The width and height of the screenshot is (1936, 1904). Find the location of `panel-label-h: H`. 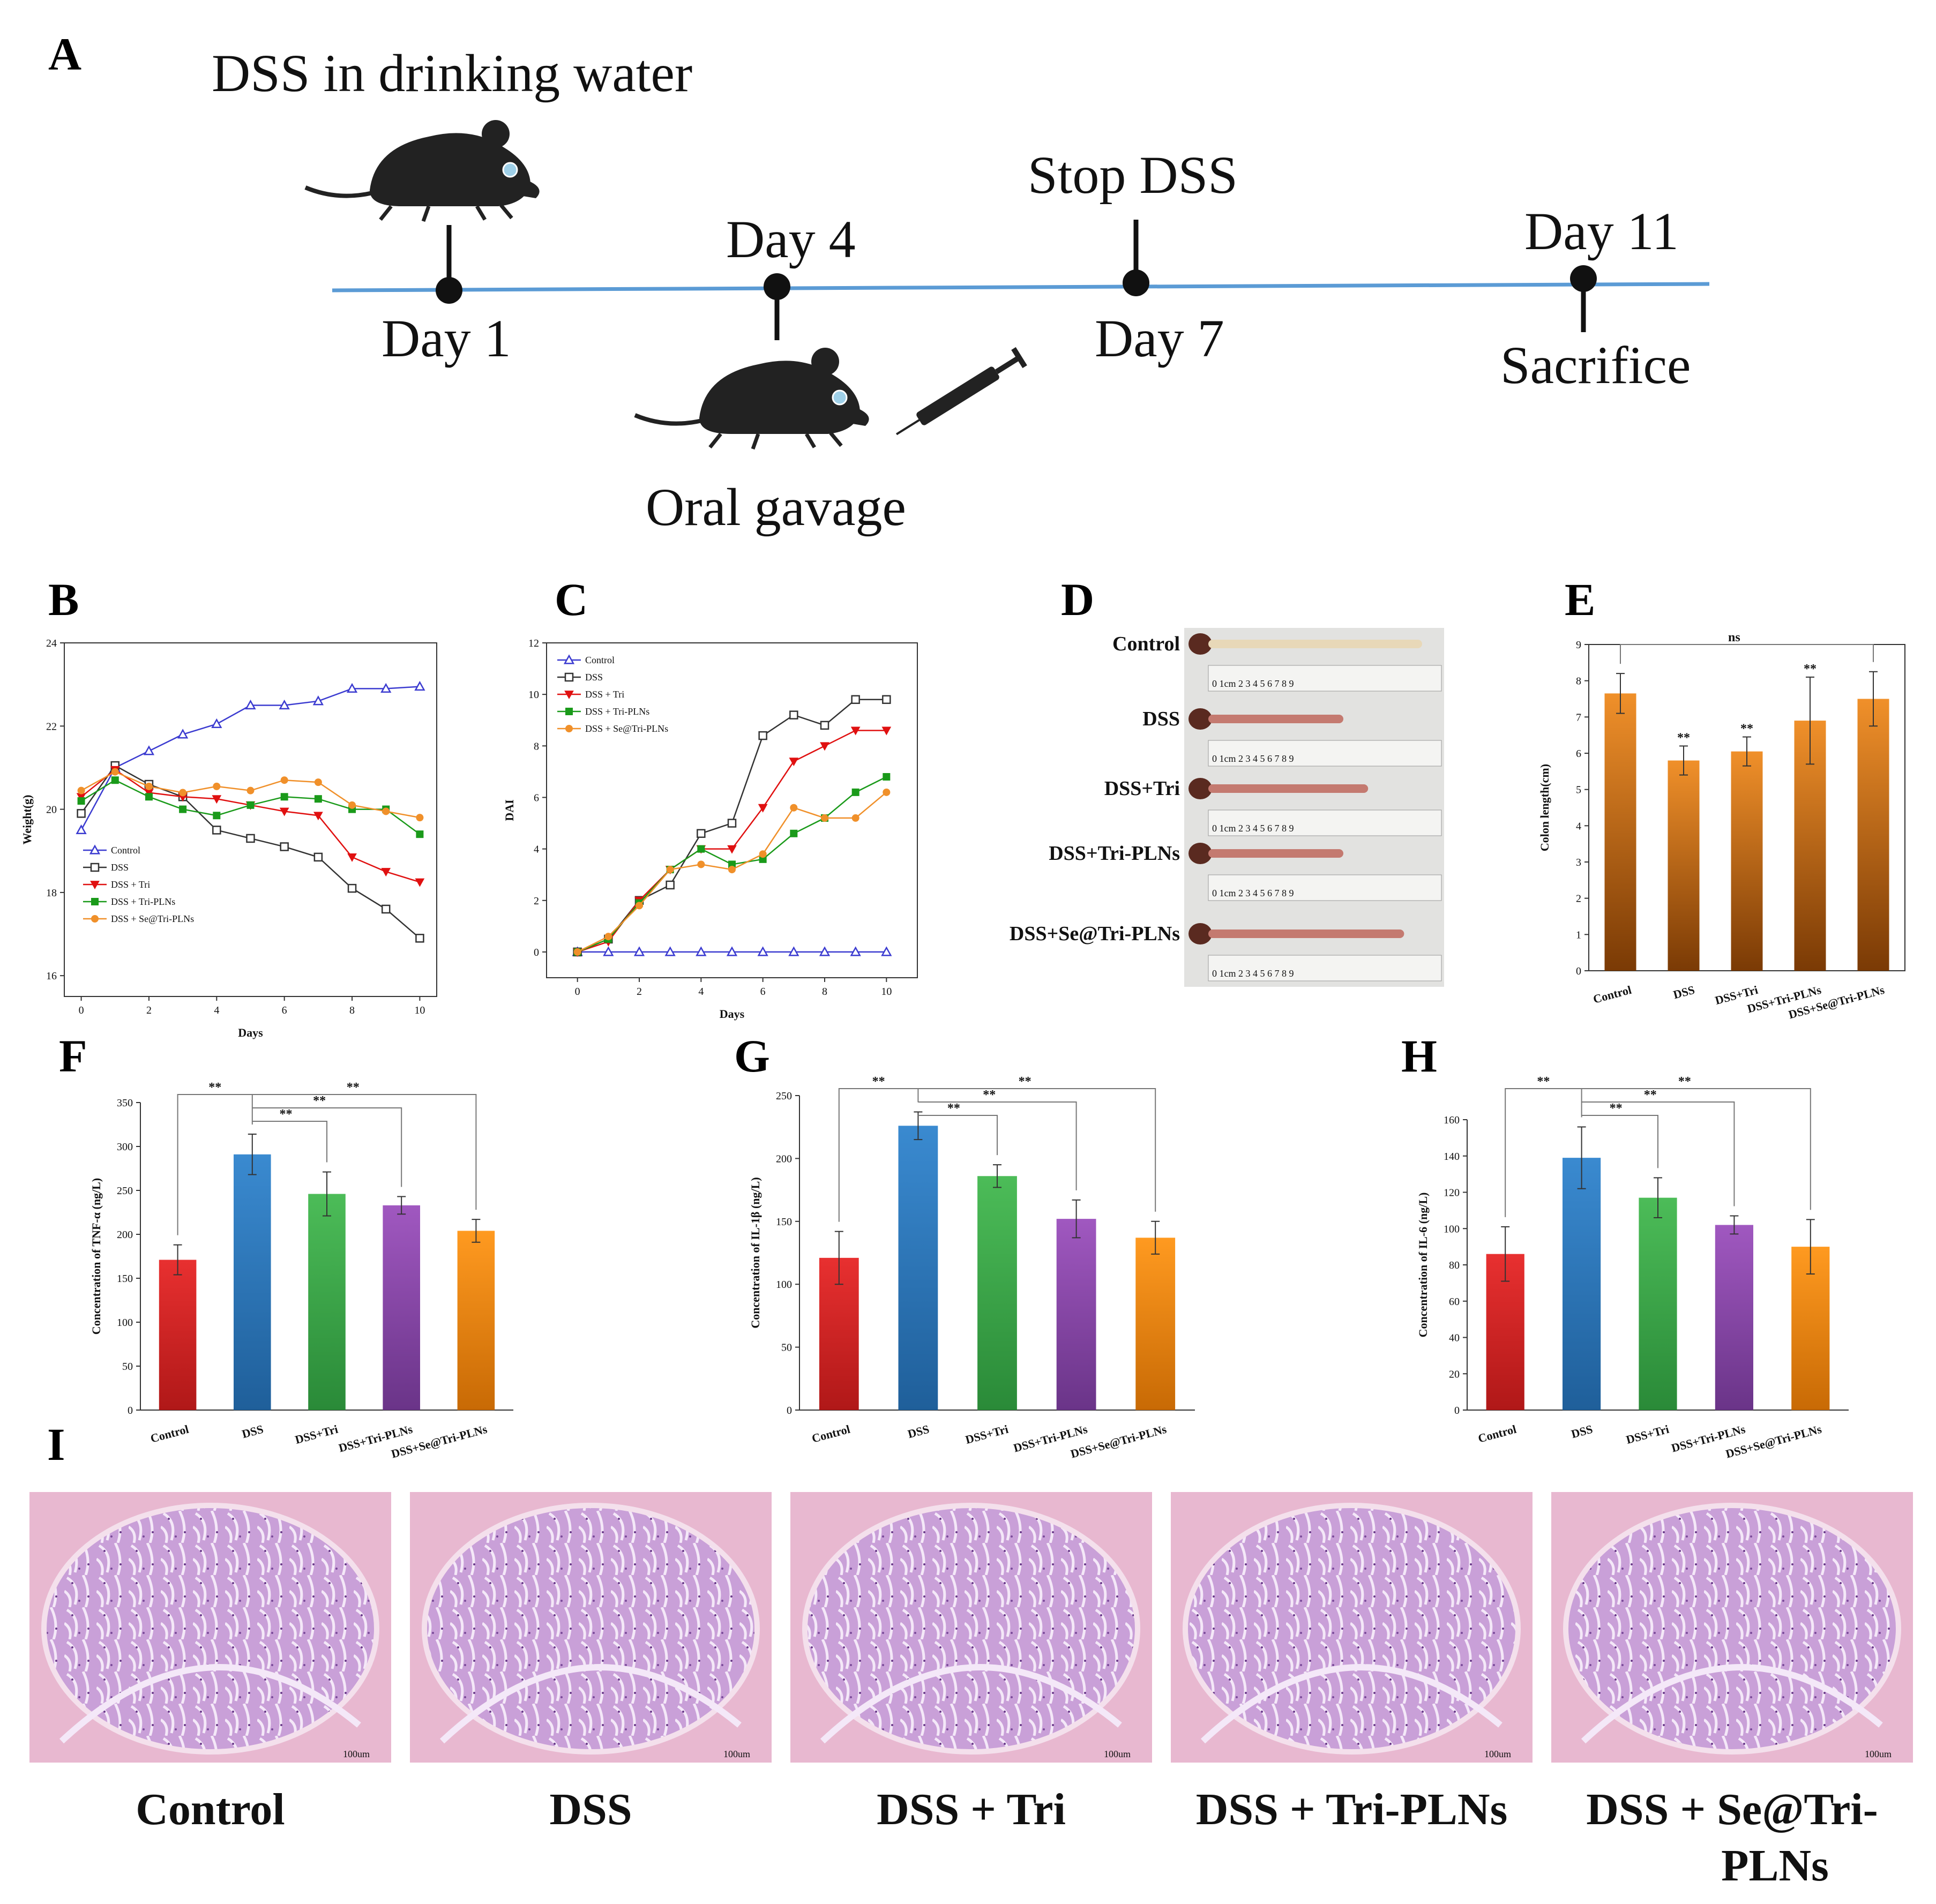

panel-label-h: H is located at coordinates (1419, 1056).